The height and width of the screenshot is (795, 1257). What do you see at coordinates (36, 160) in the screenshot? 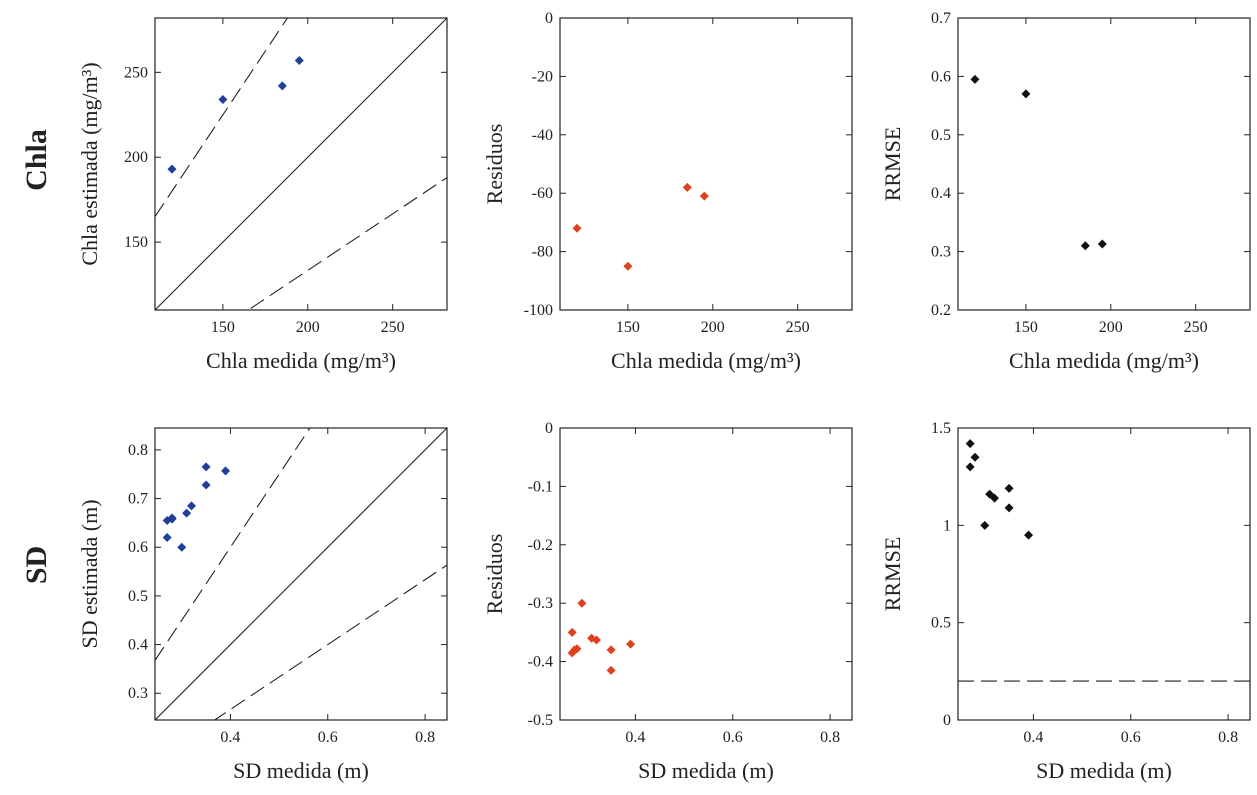
I see `row-label-chla: Chla` at bounding box center [36, 160].